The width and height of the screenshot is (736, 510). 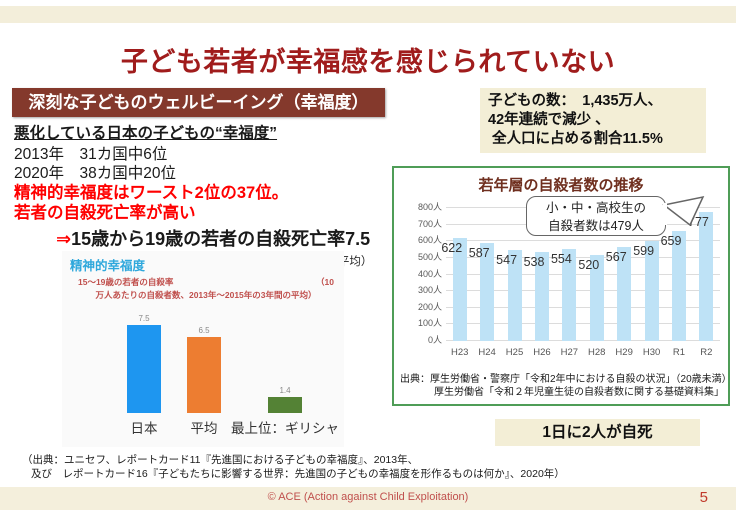 I want to click on x-axis-label: H27, so click(x=569, y=352).